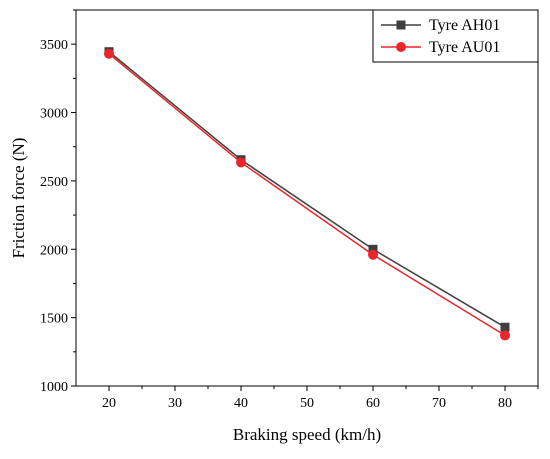 The image size is (550, 459). What do you see at coordinates (373, 403) in the screenshot?
I see `x-tick-label: 60` at bounding box center [373, 403].